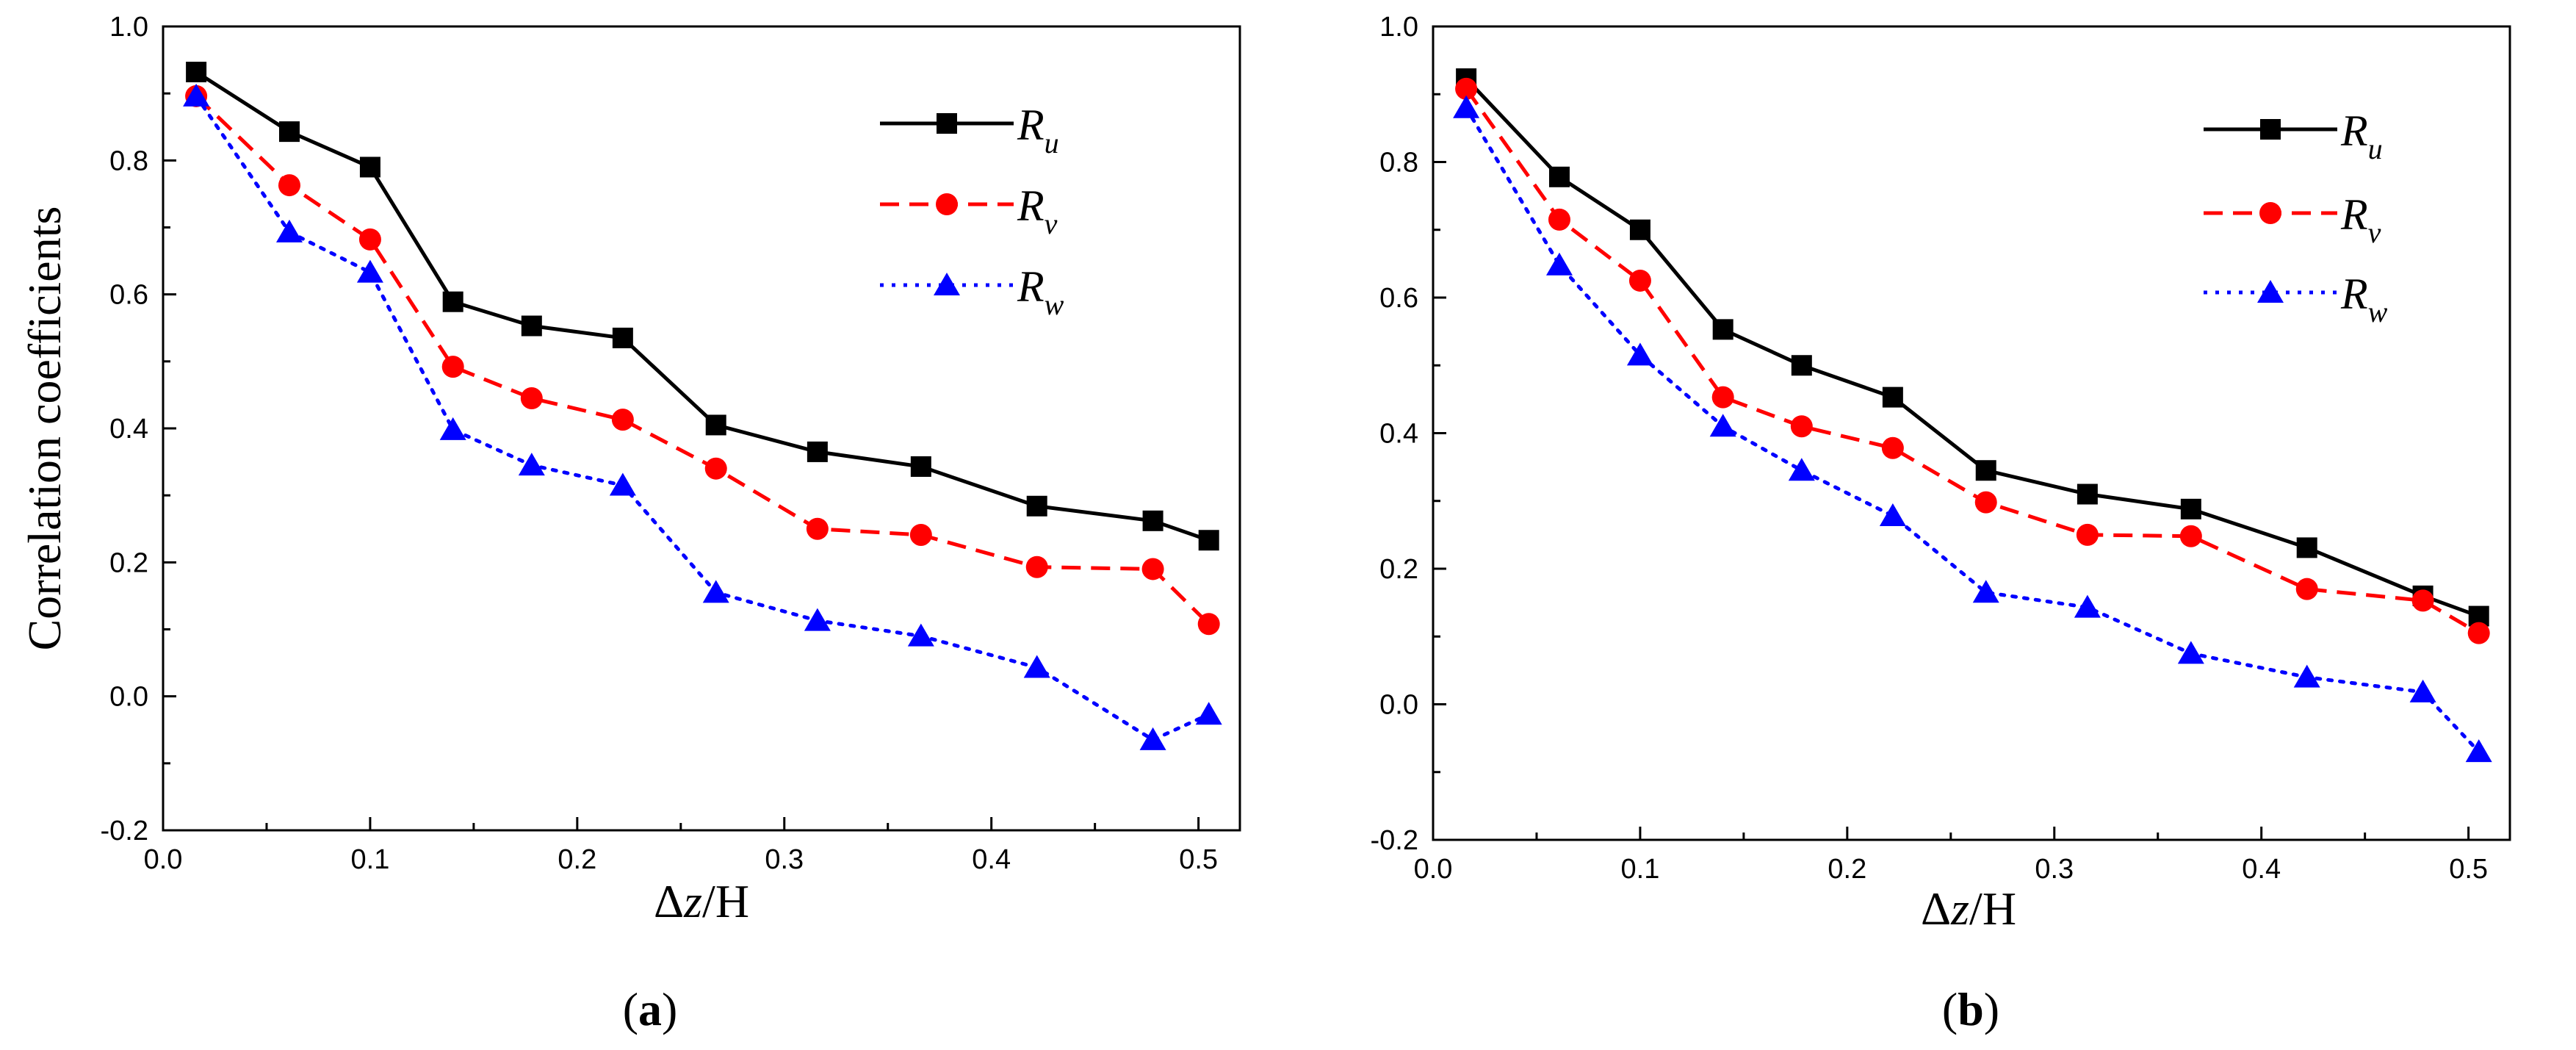 This screenshot has width=2576, height=1050. What do you see at coordinates (577, 859) in the screenshot?
I see `x-tick-label-a: 0.2` at bounding box center [577, 859].